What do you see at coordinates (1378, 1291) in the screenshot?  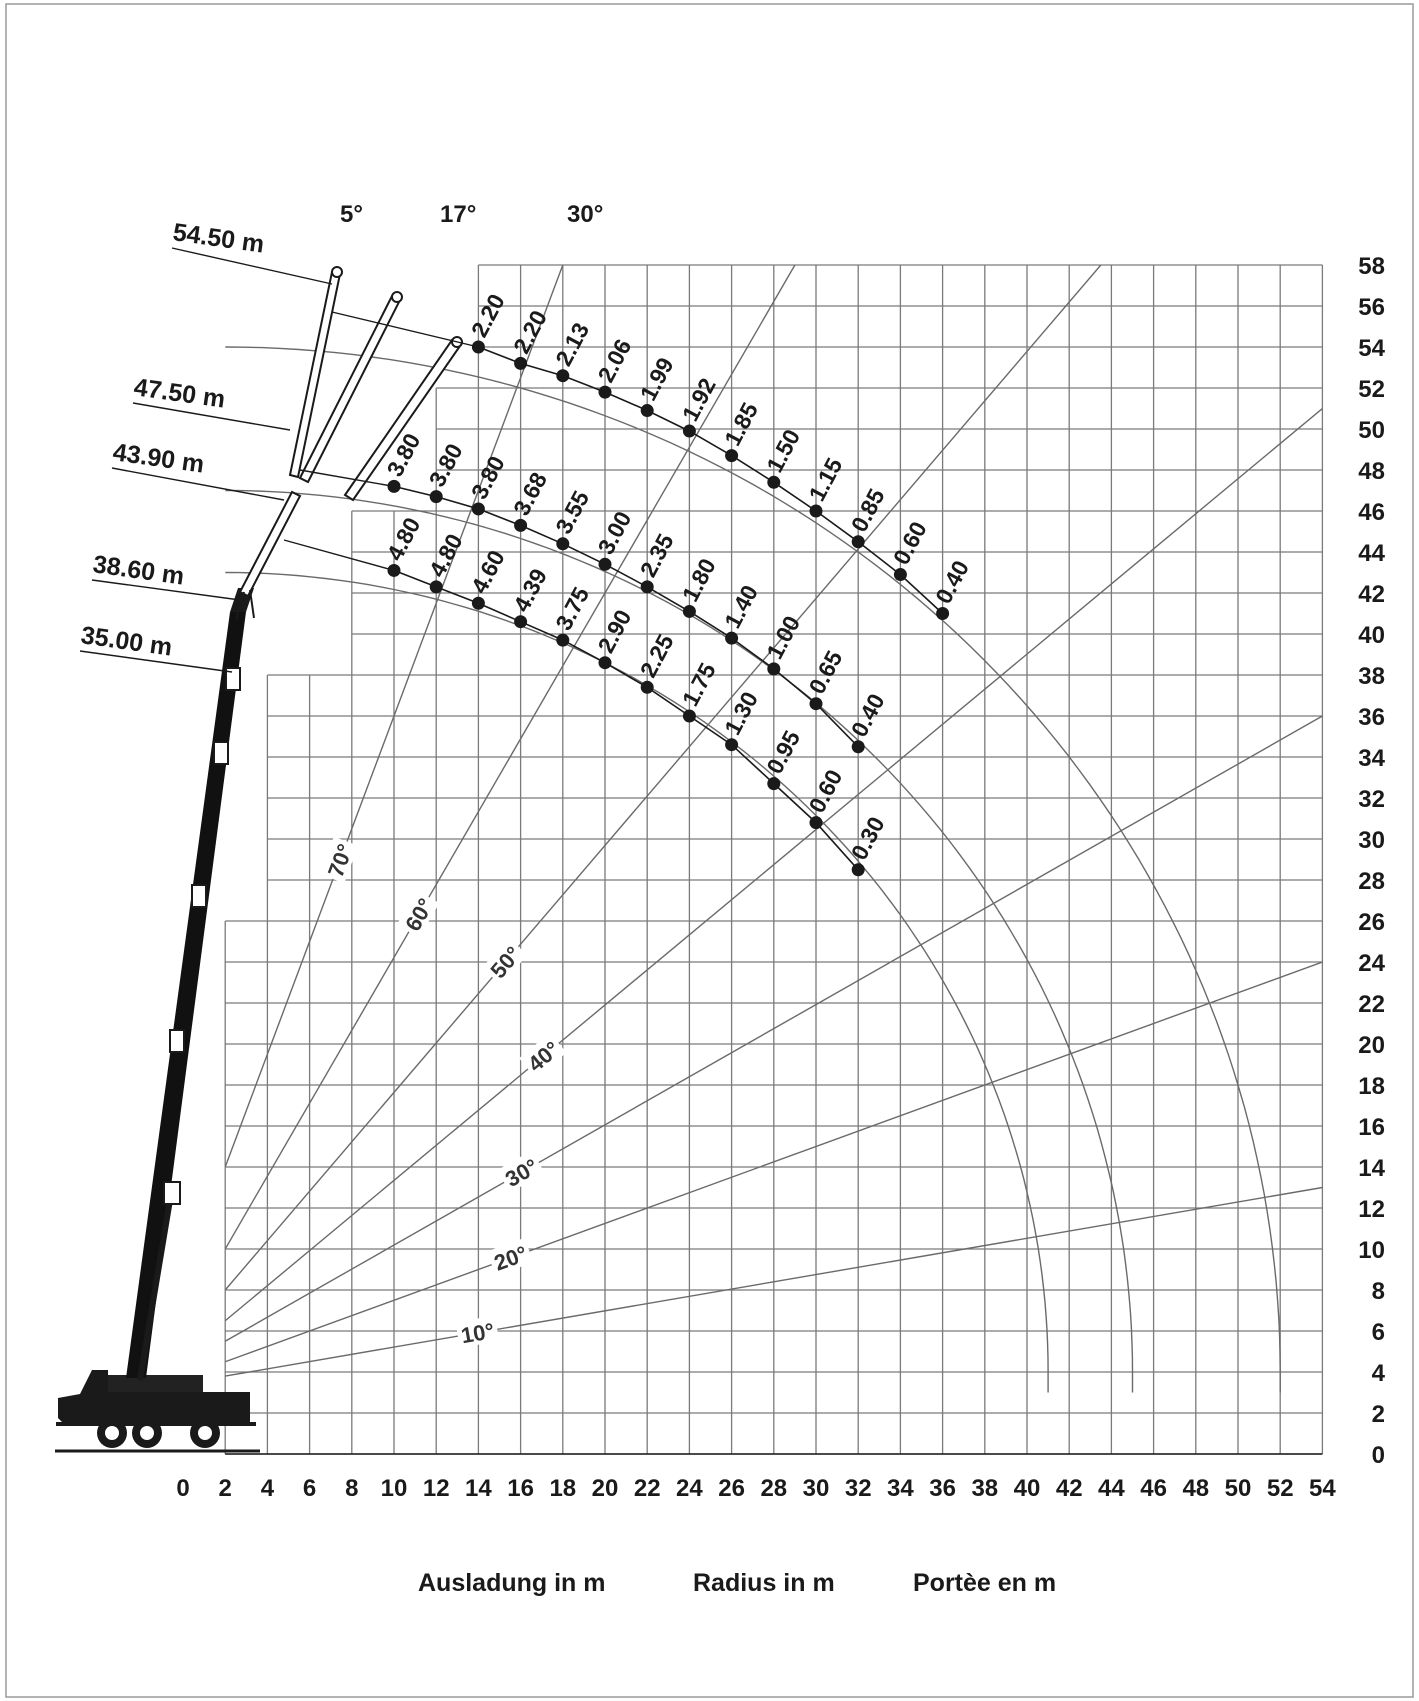 I see `y-tick-label: 8` at bounding box center [1378, 1291].